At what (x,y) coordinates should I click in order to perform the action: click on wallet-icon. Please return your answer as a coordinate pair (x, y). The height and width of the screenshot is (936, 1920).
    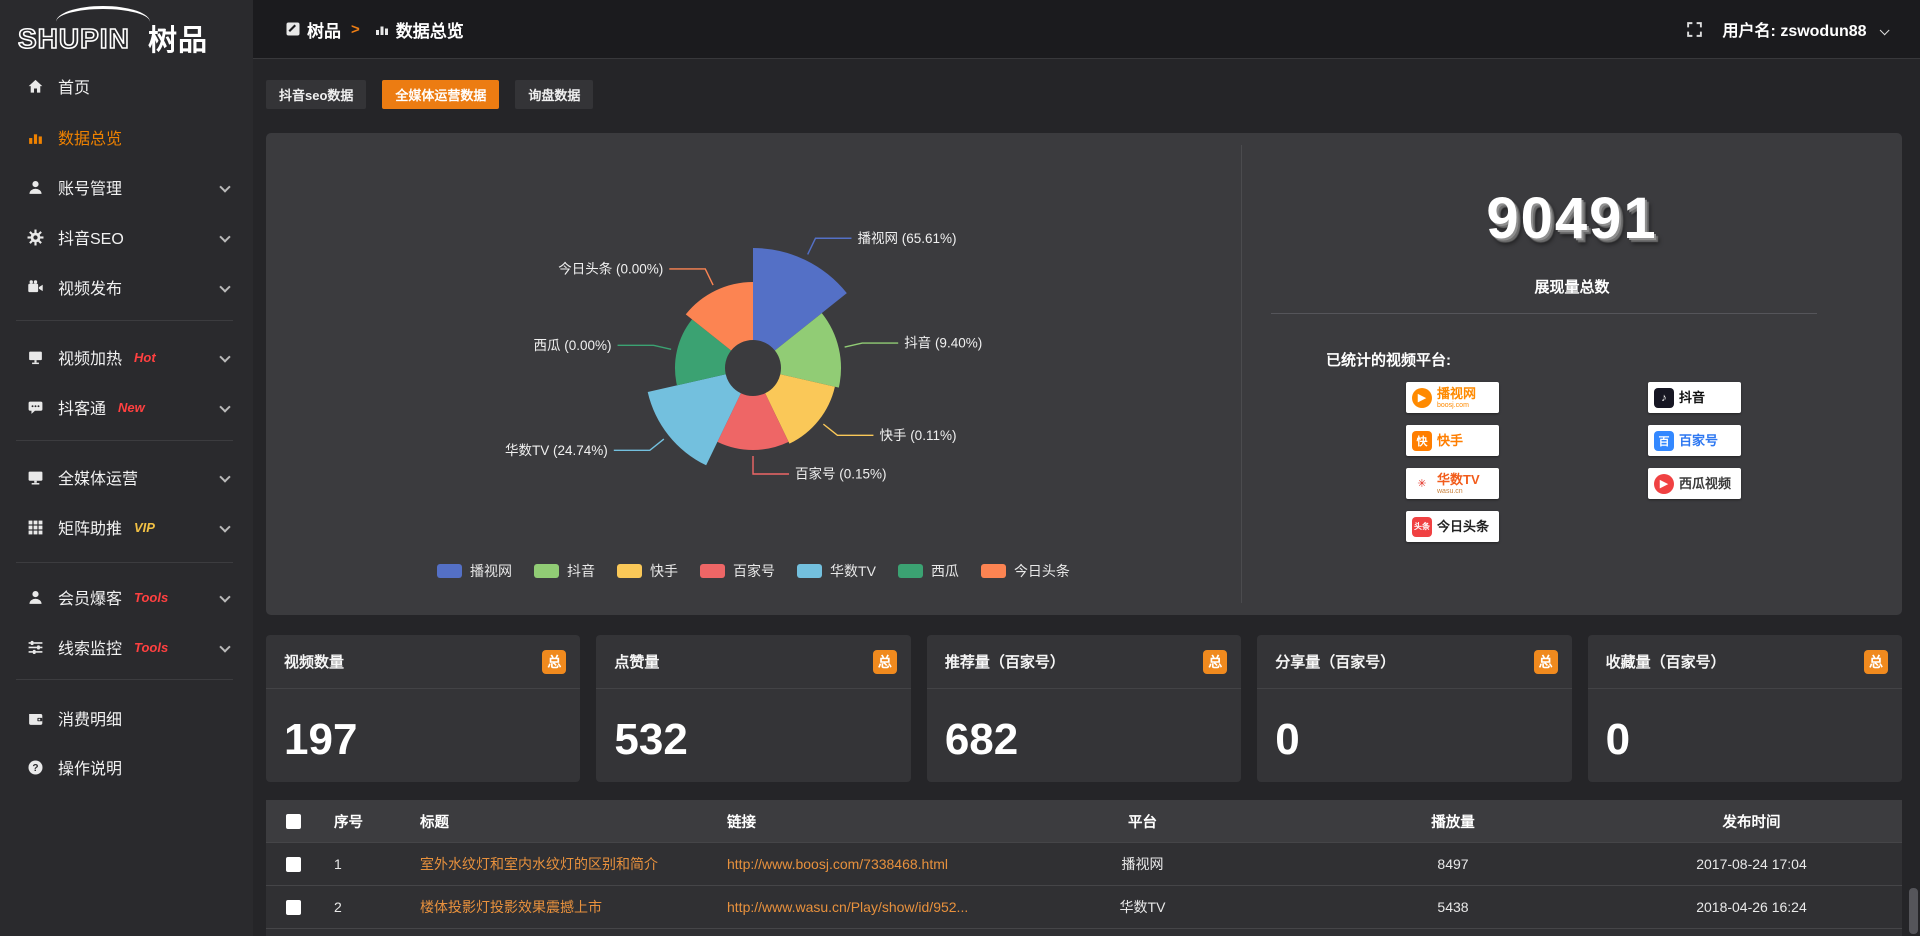
    Looking at the image, I should click on (35, 718).